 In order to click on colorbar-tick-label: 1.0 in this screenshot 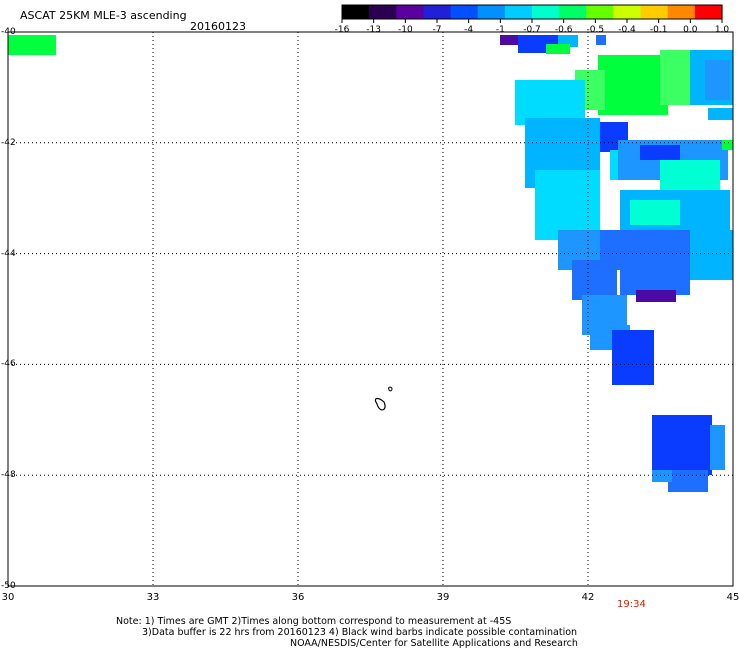, I will do `click(722, 30)`.